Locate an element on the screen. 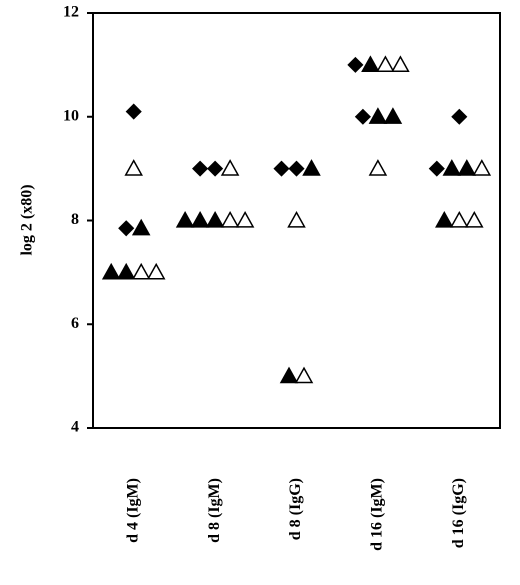 This screenshot has height=585, width=520. y-tick-label: 8 is located at coordinates (75, 219).